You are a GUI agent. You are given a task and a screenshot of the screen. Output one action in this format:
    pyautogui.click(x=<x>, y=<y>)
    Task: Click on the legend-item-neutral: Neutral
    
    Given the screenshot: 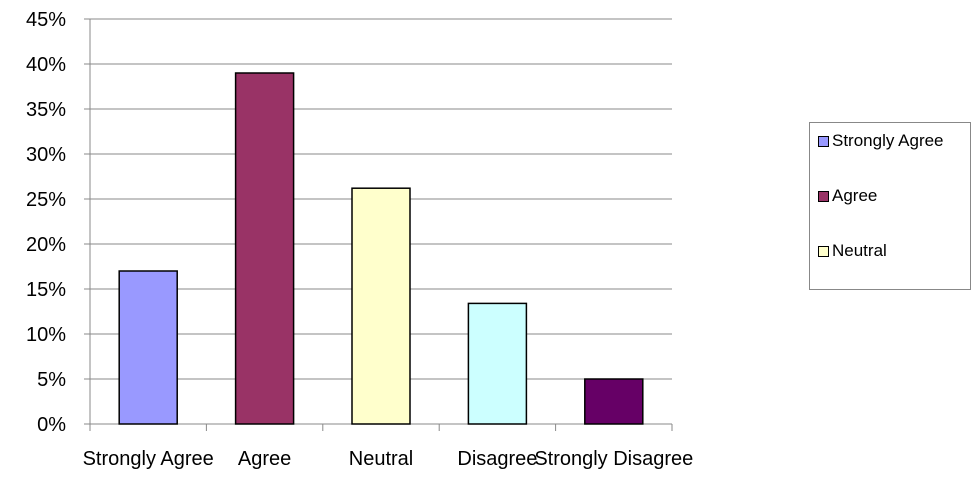 What is the action you would take?
    pyautogui.click(x=890, y=251)
    